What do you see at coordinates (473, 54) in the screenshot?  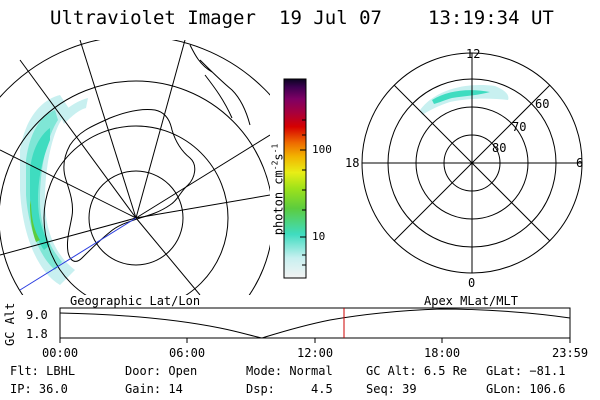 I see `mlt-label-12: 12` at bounding box center [473, 54].